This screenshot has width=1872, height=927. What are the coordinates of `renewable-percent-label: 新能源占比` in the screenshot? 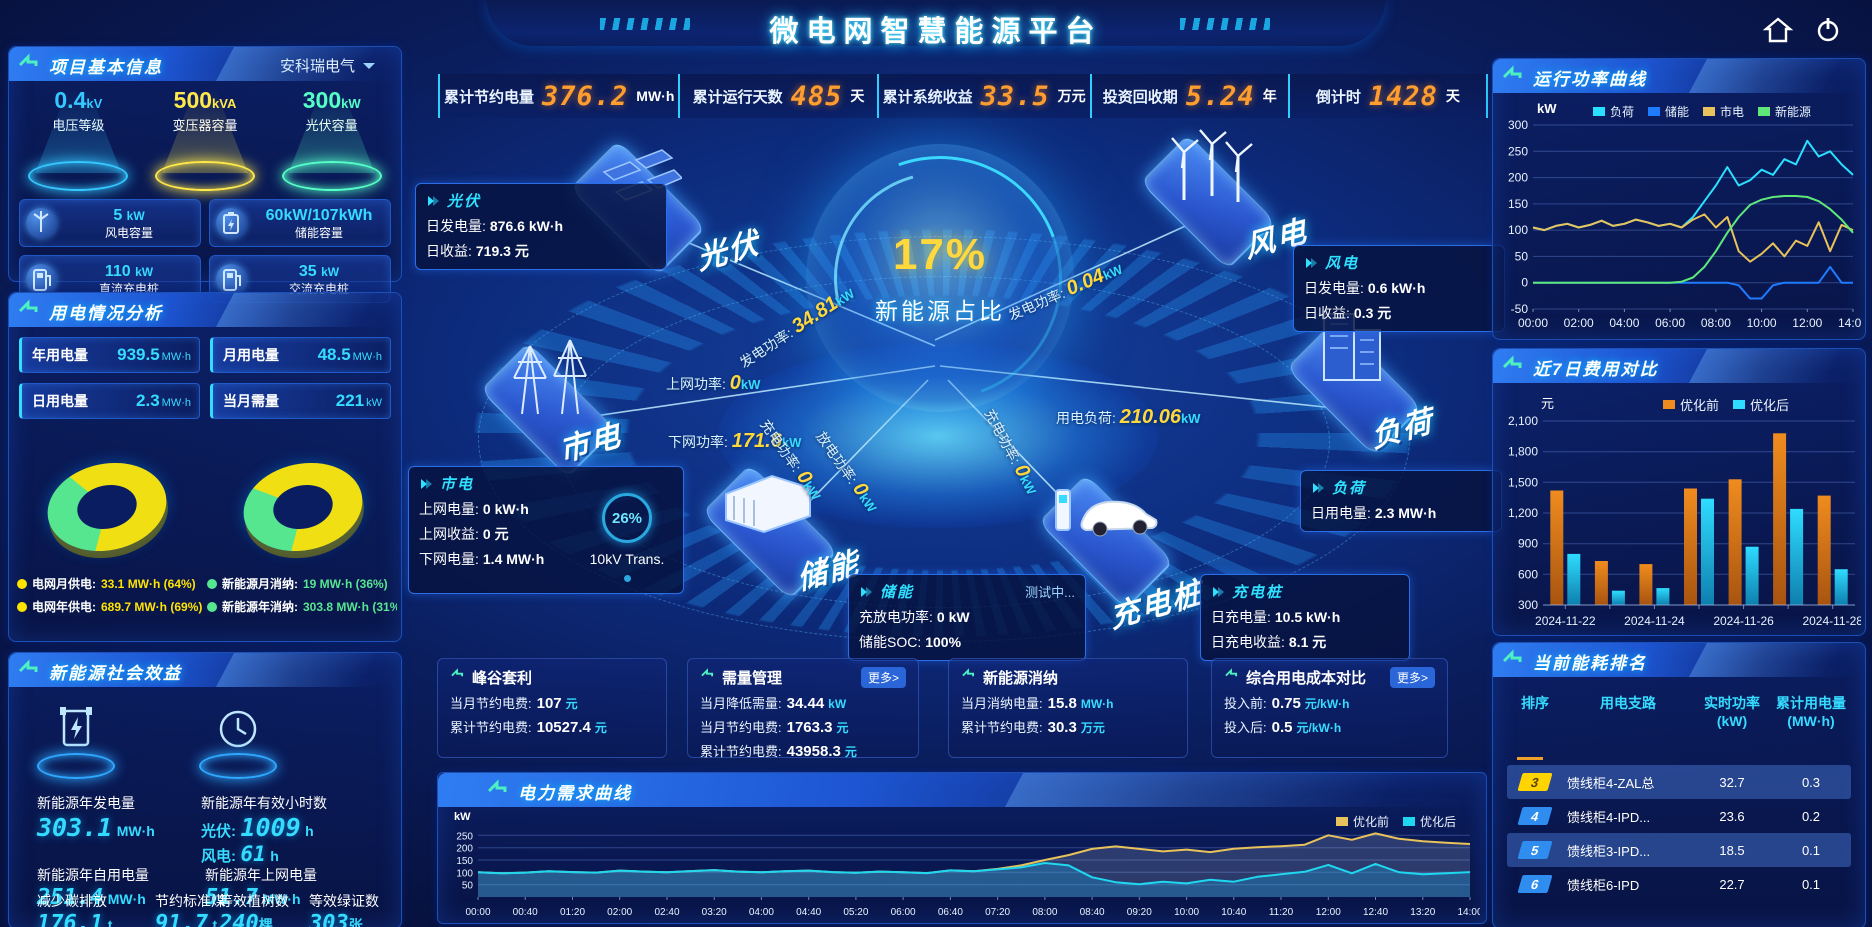 It's located at (940, 311).